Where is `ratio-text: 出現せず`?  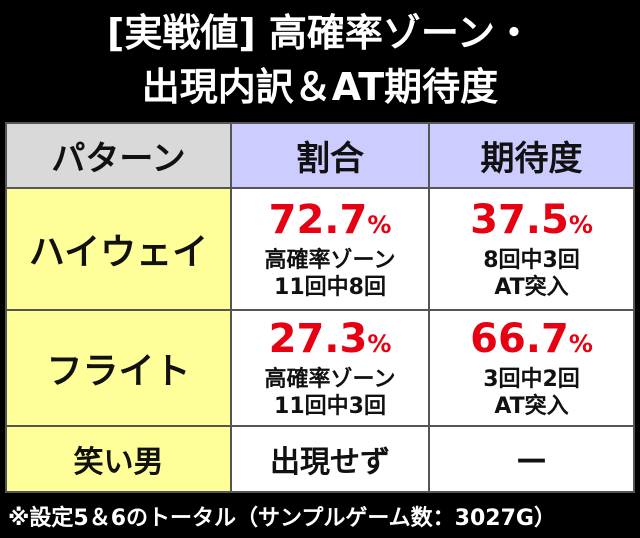 ratio-text: 出現せず is located at coordinates (330, 462).